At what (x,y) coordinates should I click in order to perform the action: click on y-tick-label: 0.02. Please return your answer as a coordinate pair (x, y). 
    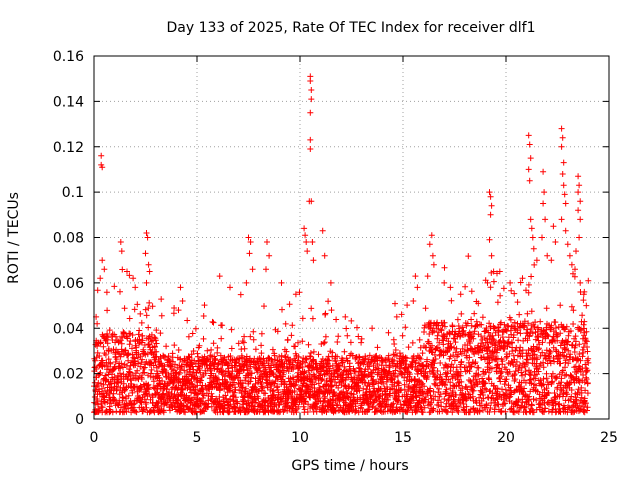
    Looking at the image, I should click on (68, 375).